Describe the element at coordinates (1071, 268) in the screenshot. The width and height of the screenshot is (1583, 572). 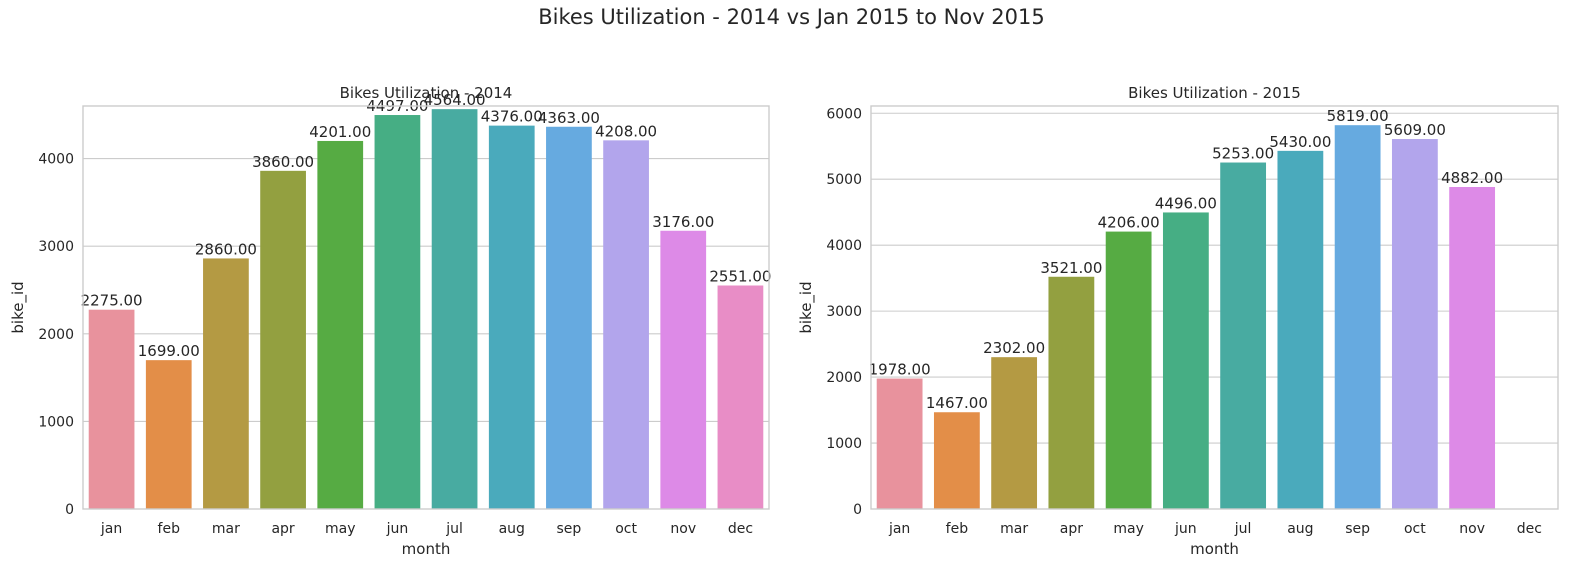
I see `chart2-data-label: 3521.00` at that location.